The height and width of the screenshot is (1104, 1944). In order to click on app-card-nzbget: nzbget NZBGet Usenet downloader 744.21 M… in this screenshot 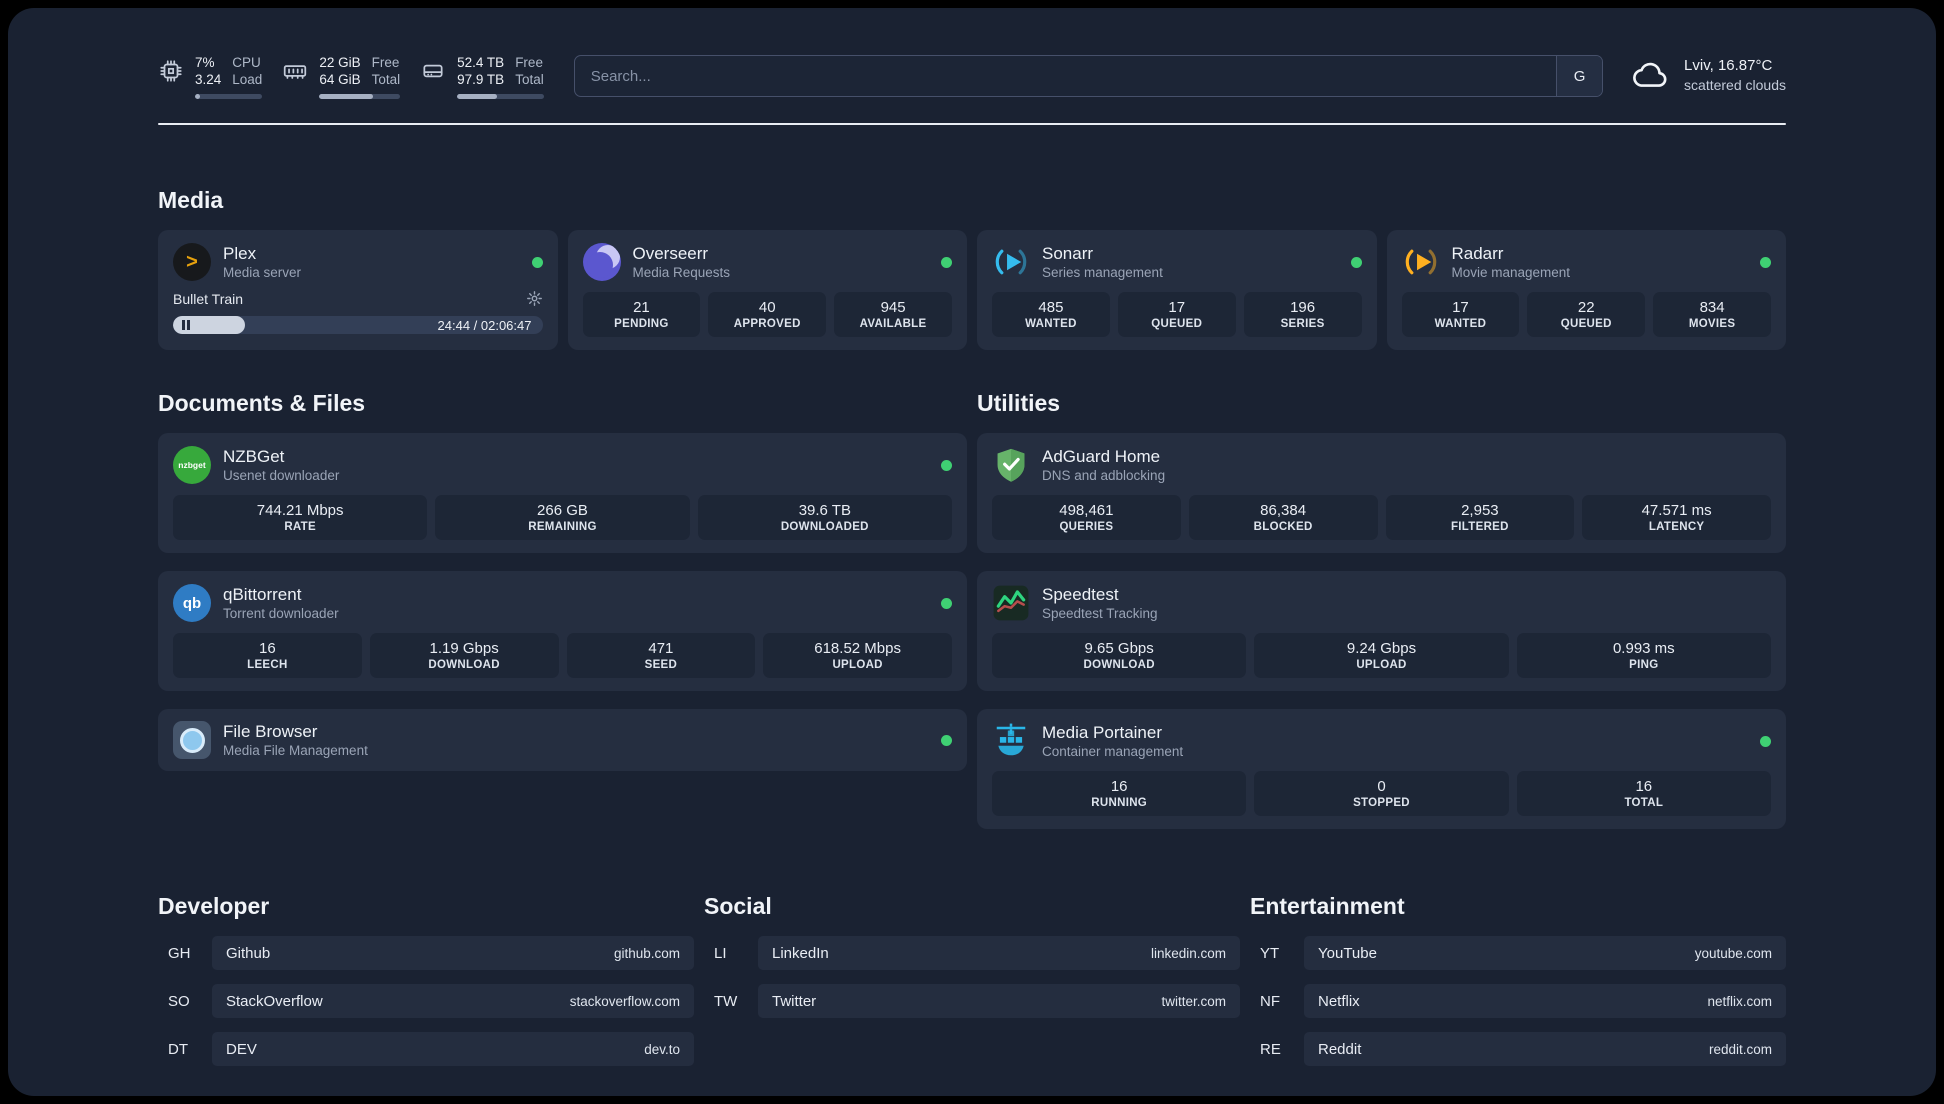, I will do `click(562, 493)`.